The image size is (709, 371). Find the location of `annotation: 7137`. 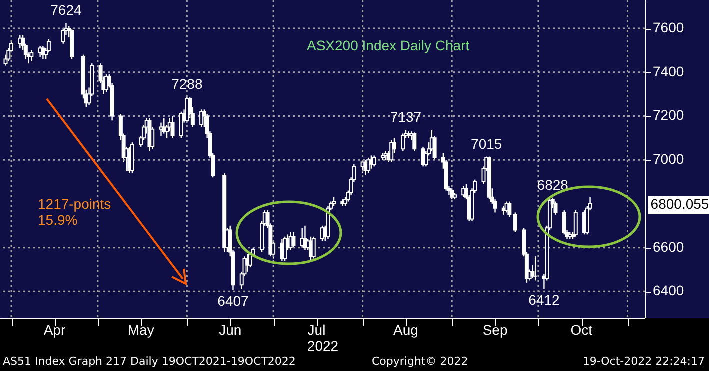

annotation: 7137 is located at coordinates (406, 117).